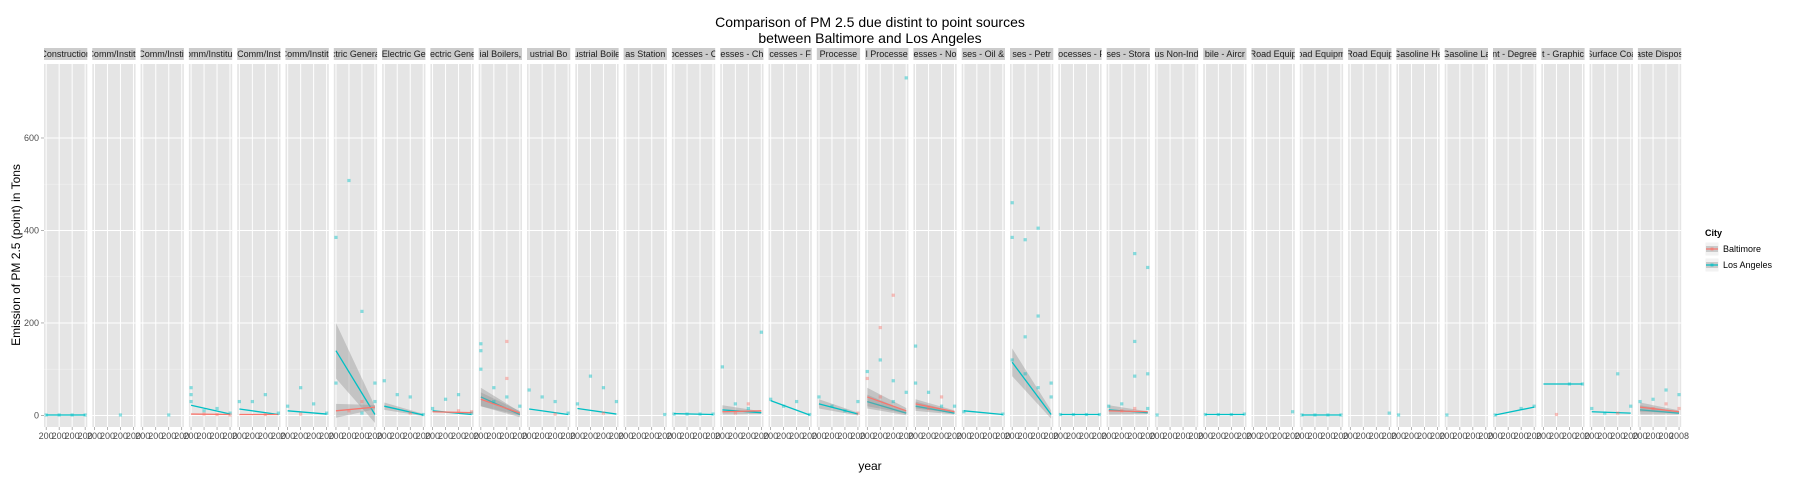 The width and height of the screenshot is (1800, 485). I want to click on chart-subtitle: between Baltimore and Los Angeles, so click(869, 38).